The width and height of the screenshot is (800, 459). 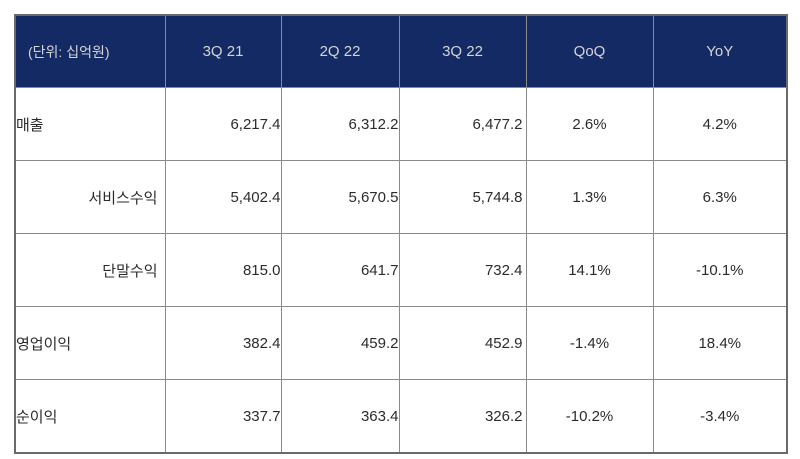 What do you see at coordinates (340, 51) in the screenshot?
I see `column-header-2q22: 2Q 22` at bounding box center [340, 51].